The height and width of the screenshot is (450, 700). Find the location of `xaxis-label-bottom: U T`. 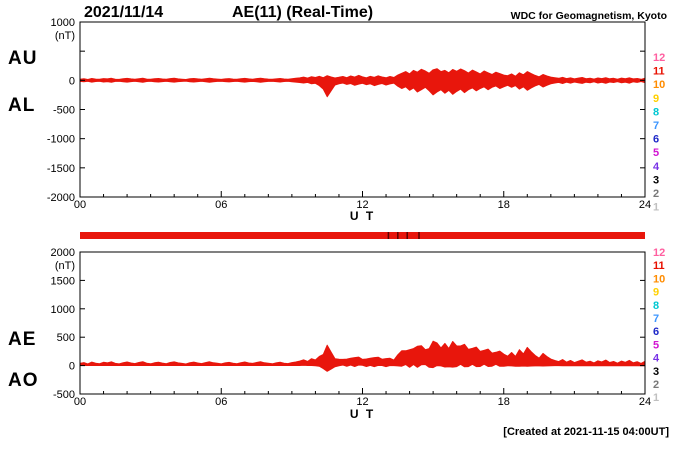

xaxis-label-bottom: U T is located at coordinates (362, 414).